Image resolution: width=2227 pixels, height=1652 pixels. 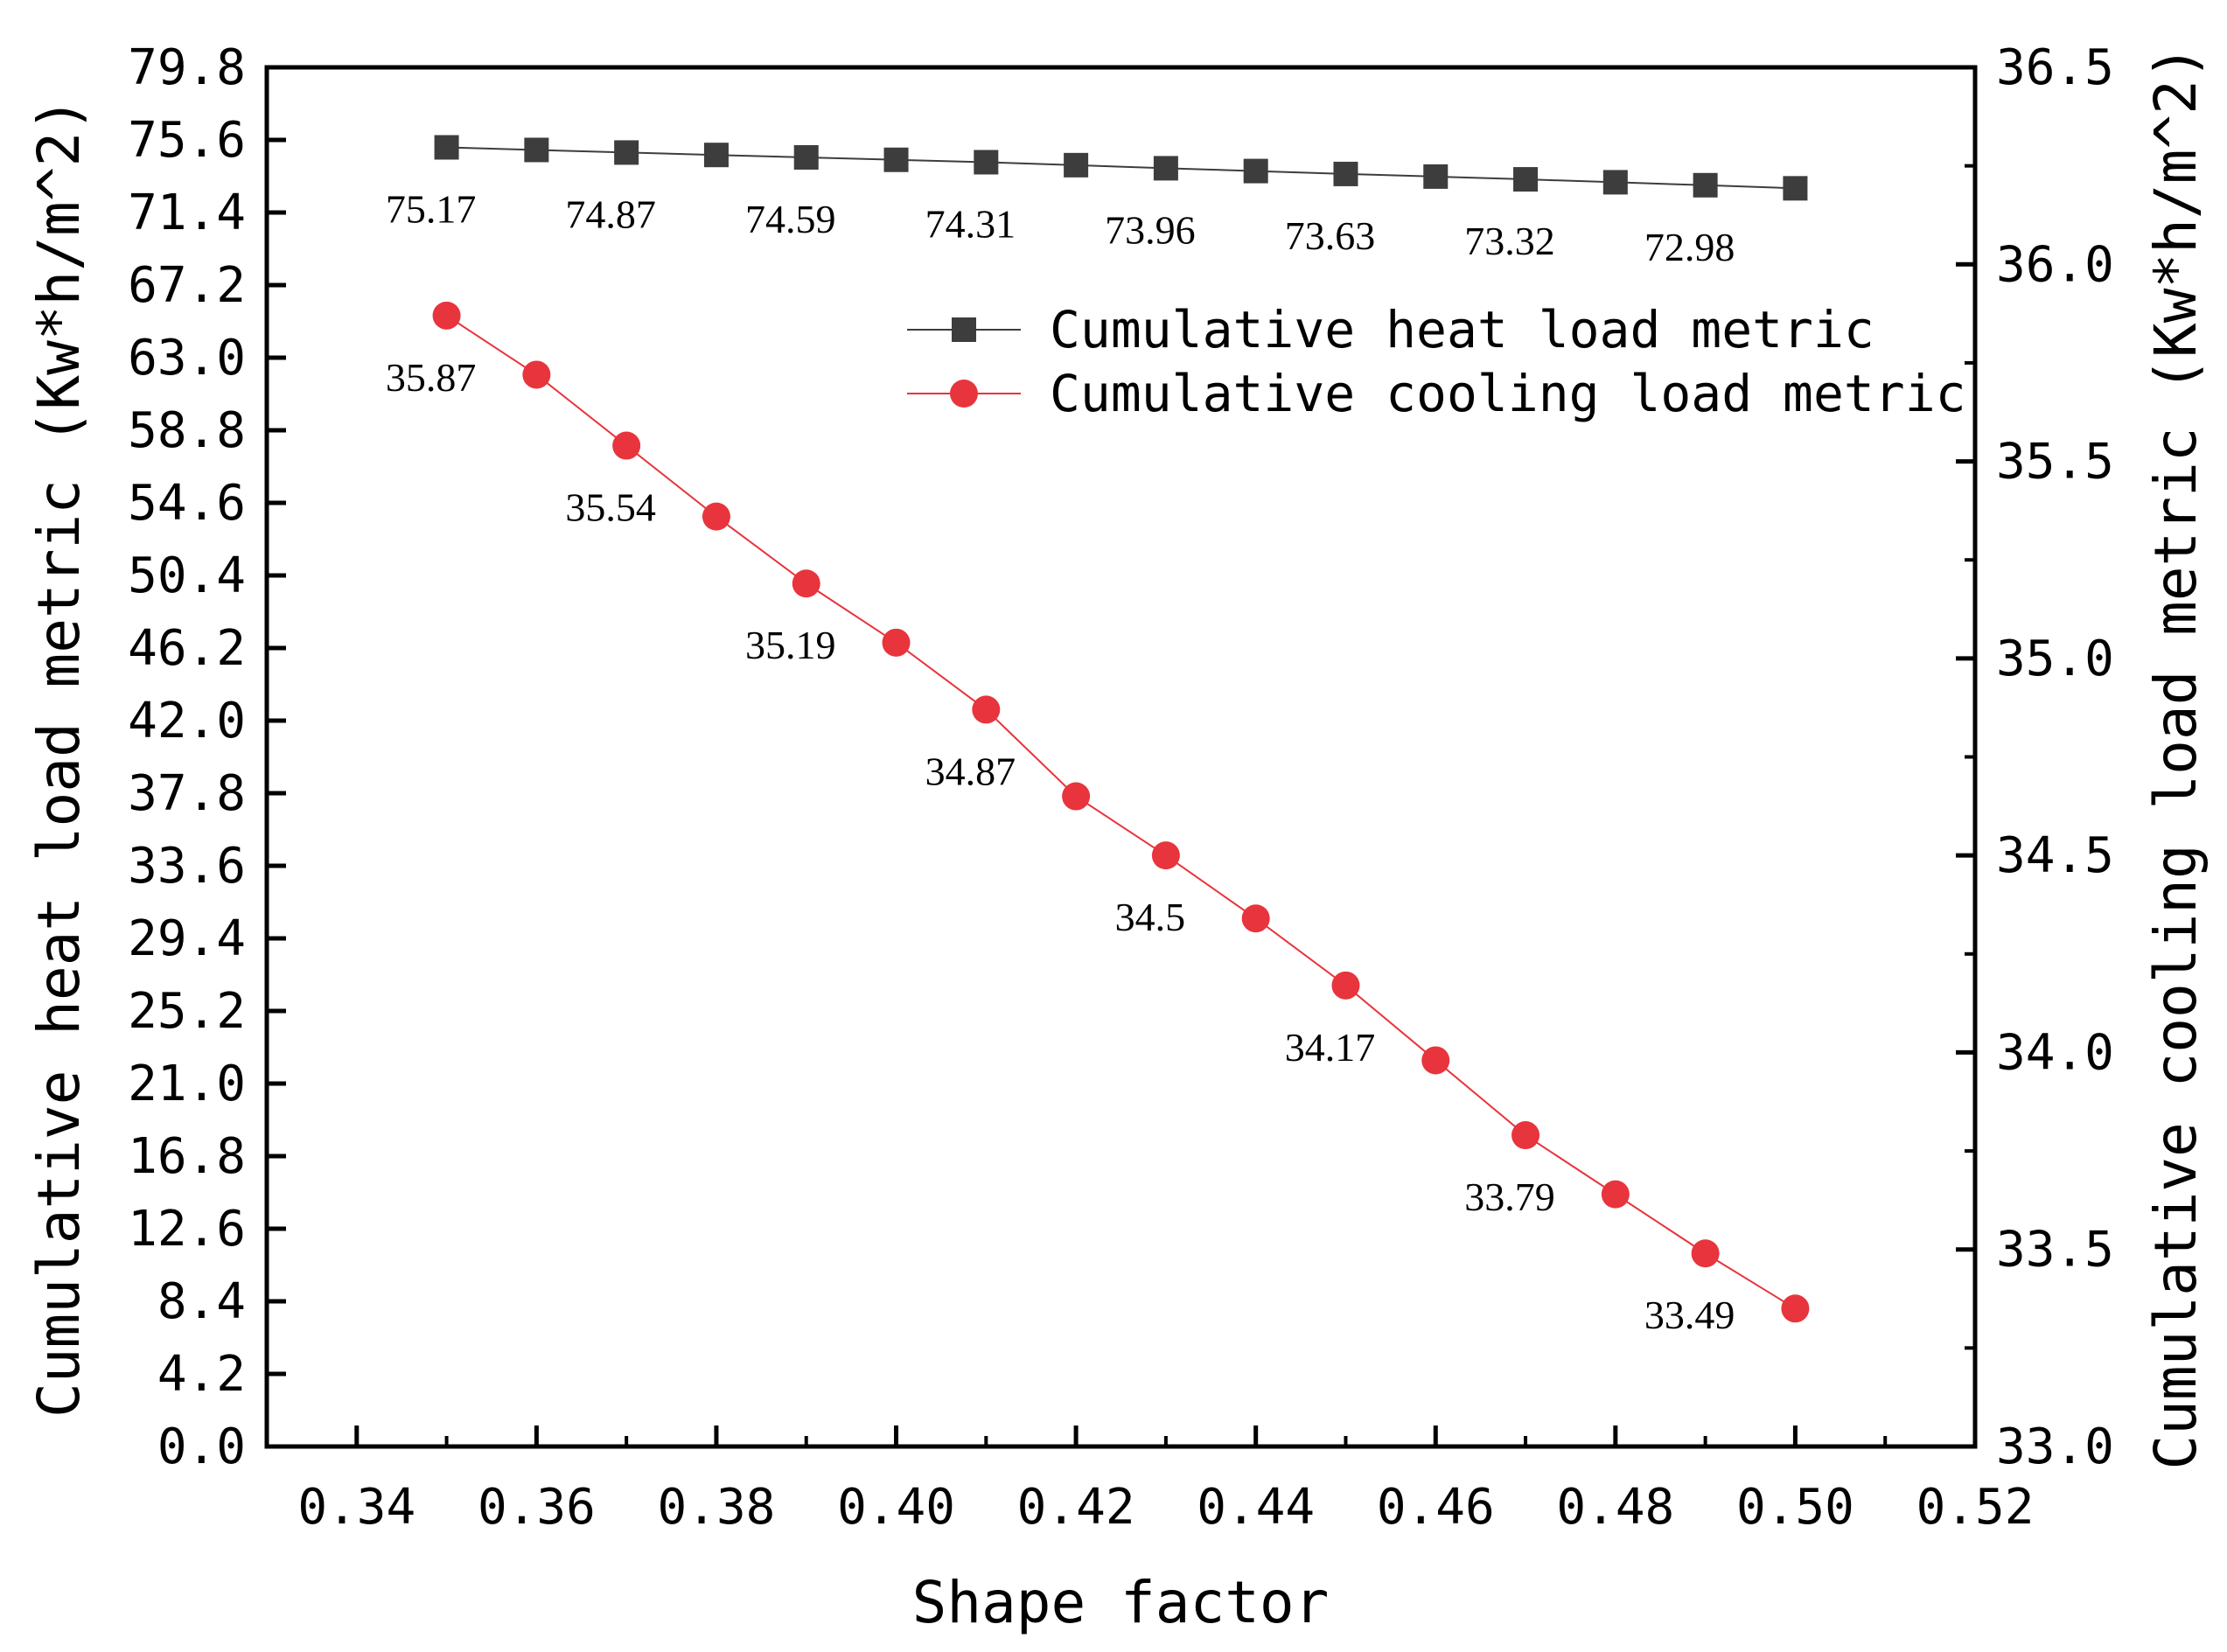 I want to click on legend-marker-square, so click(x=964, y=329).